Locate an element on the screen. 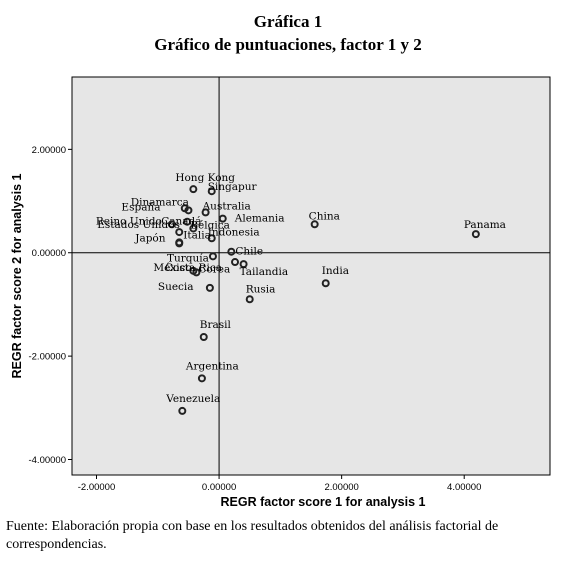 The image size is (576, 562). data-point-label: Hong Kong is located at coordinates (205, 178).